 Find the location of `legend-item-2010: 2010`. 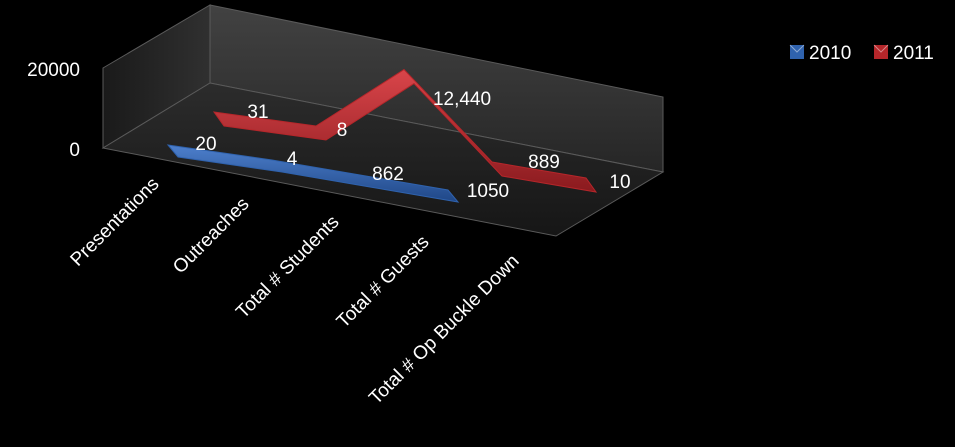

legend-item-2010: 2010 is located at coordinates (820, 53).